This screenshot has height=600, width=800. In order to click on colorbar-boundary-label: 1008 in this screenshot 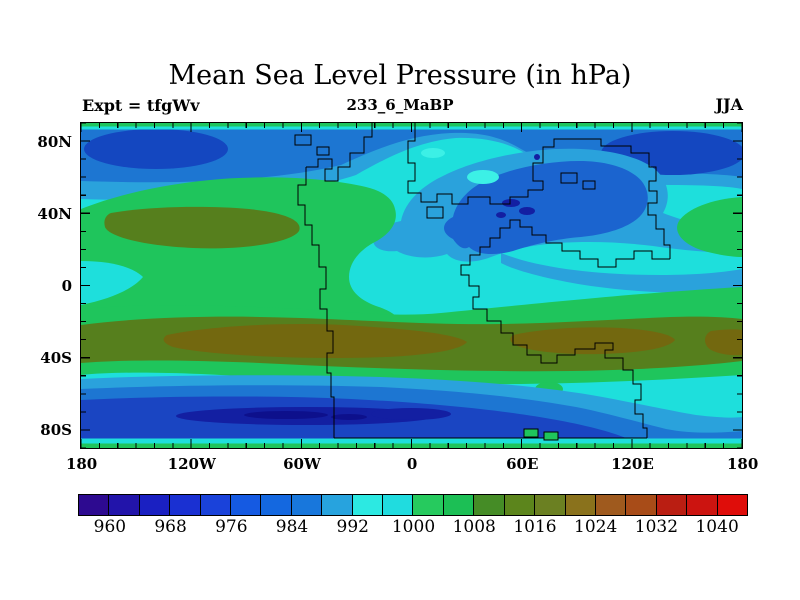, I will do `click(474, 527)`.